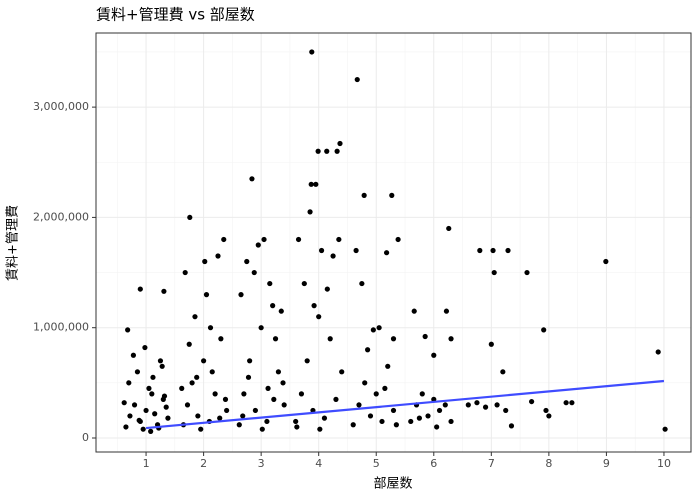 The height and width of the screenshot is (500, 700). Describe the element at coordinates (548, 463) in the screenshot. I see `x-tick-label: 8` at that location.